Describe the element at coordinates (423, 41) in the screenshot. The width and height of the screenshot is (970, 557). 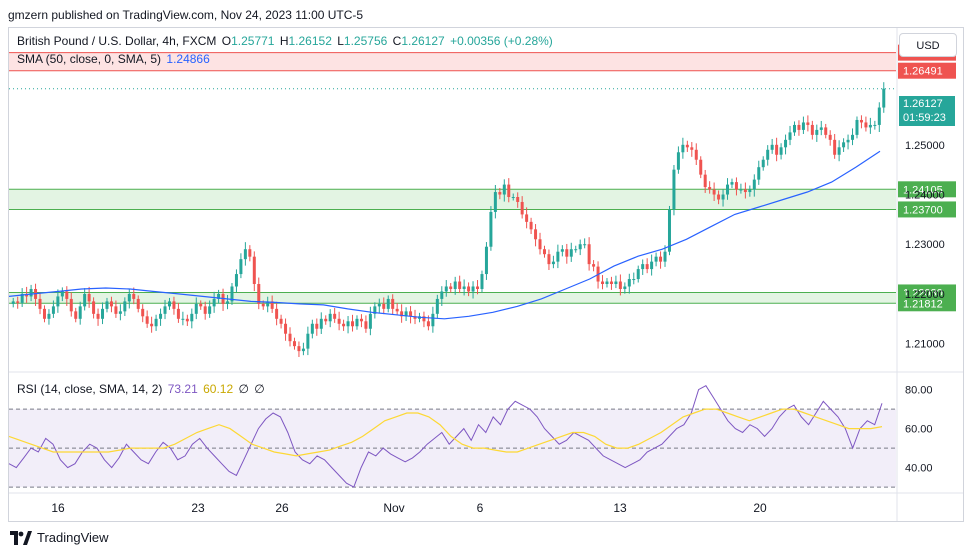
I see `close-value: 1.26127` at that location.